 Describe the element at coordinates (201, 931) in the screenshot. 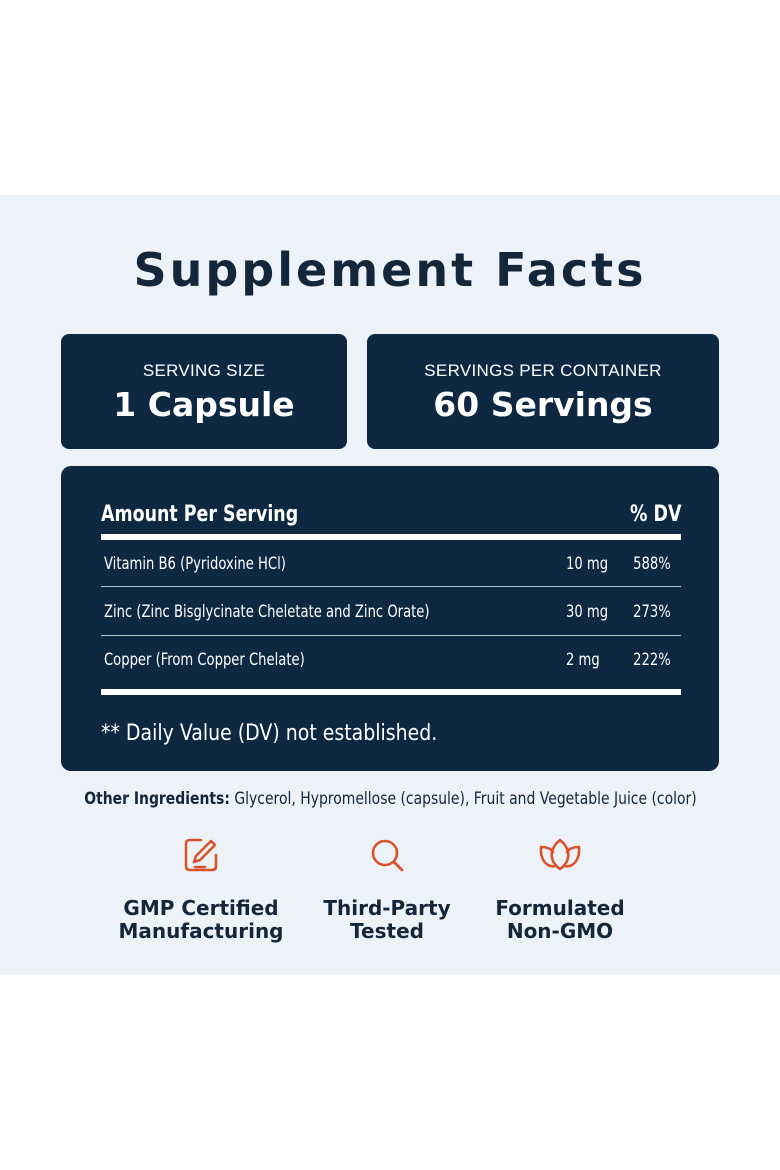

I see `badge-line2: Manufacturing` at that location.